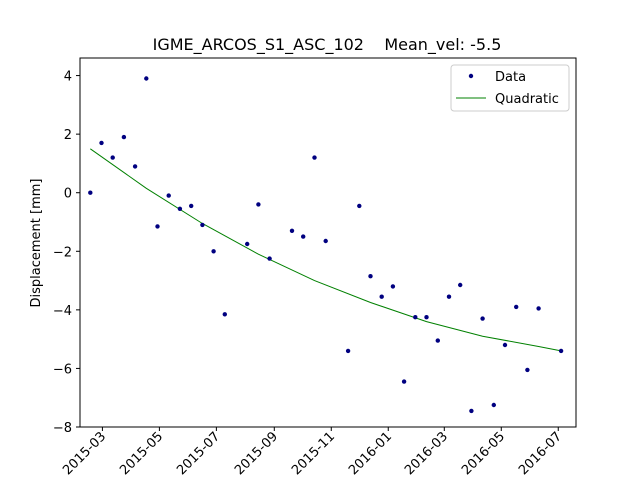 This screenshot has width=640, height=480. What do you see at coordinates (256, 453) in the screenshot?
I see `x-tick-label: 2015-09` at bounding box center [256, 453].